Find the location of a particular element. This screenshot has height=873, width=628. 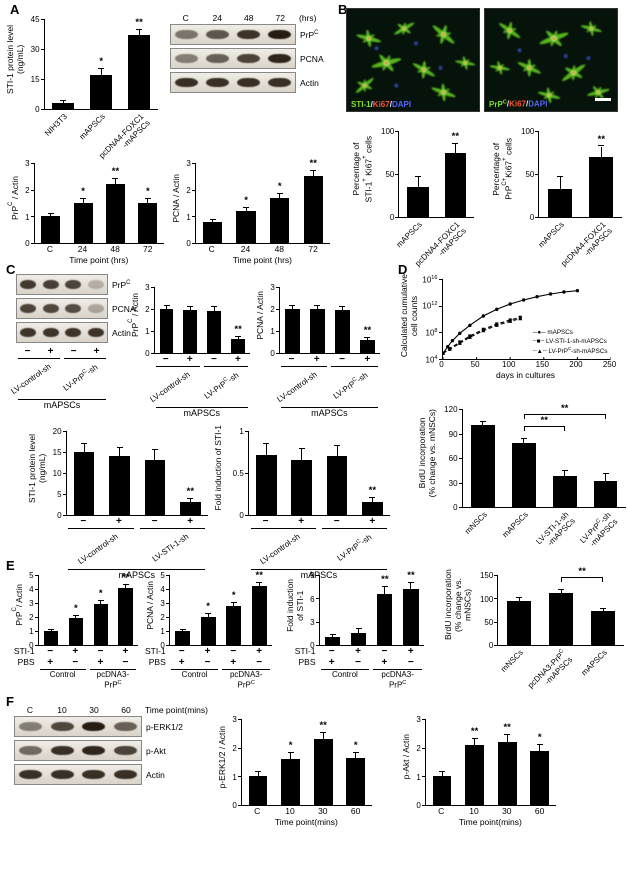

y-axis-label: PCNA / Actin is located at coordinates (176, 198).